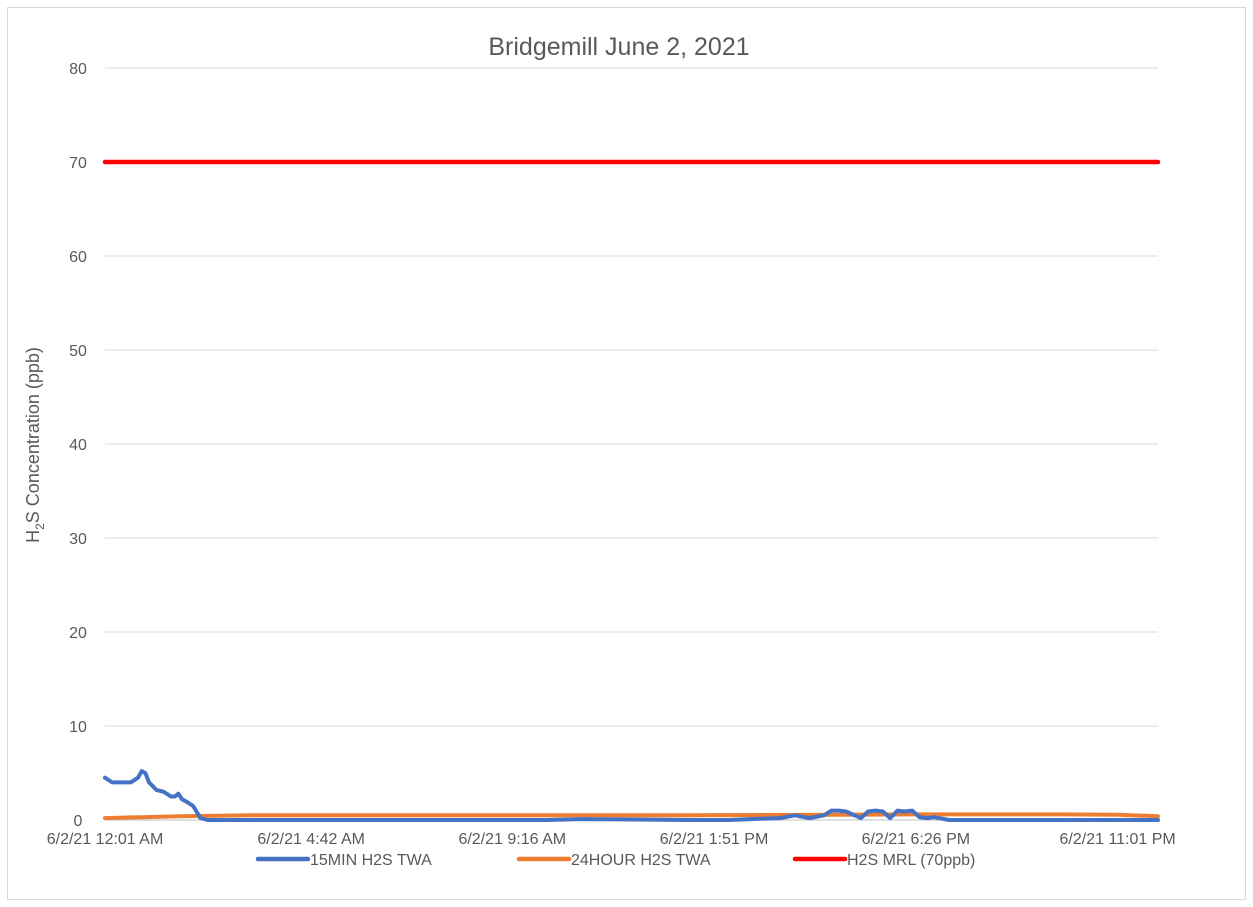 The height and width of the screenshot is (907, 1253). What do you see at coordinates (78, 539) in the screenshot?
I see `y-tick-label: 30` at bounding box center [78, 539].